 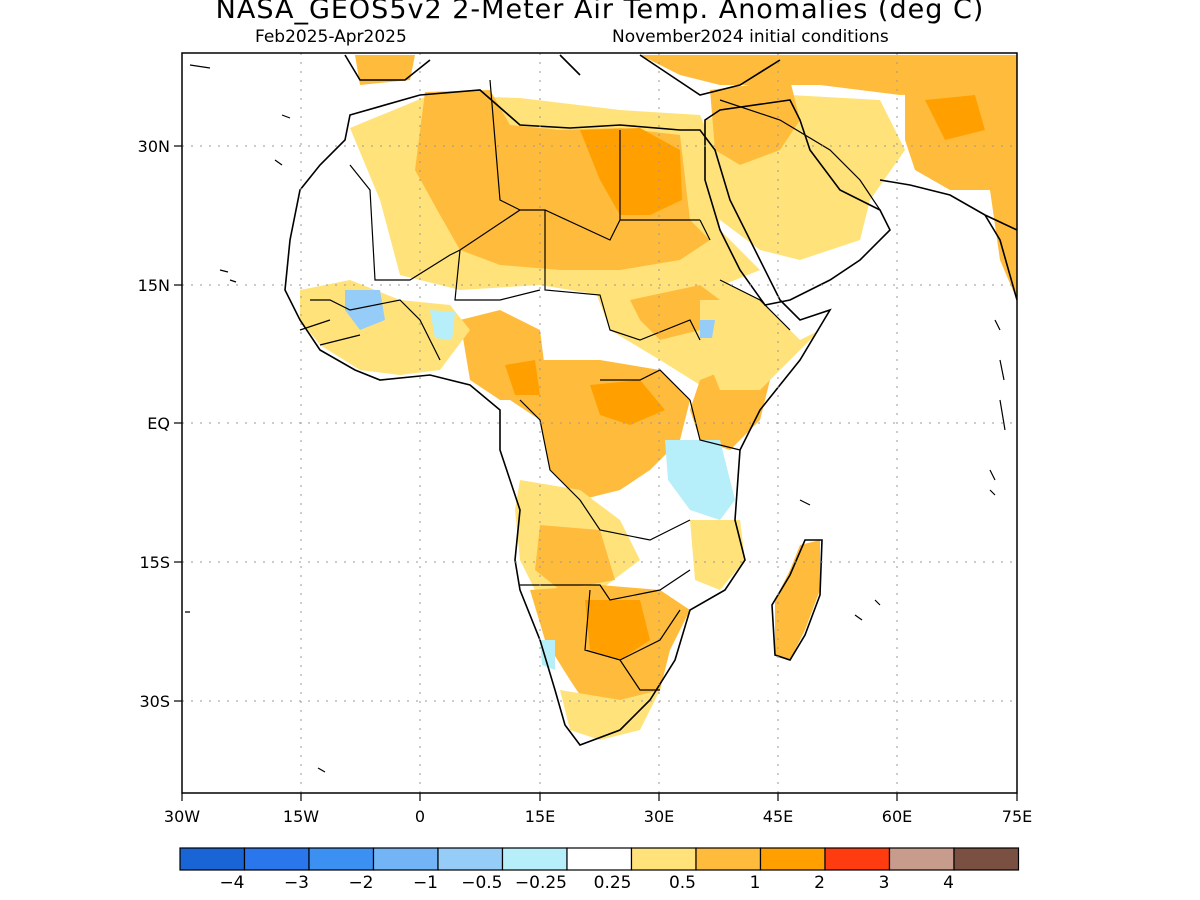 I want to click on namibia-cool, so click(x=547, y=655).